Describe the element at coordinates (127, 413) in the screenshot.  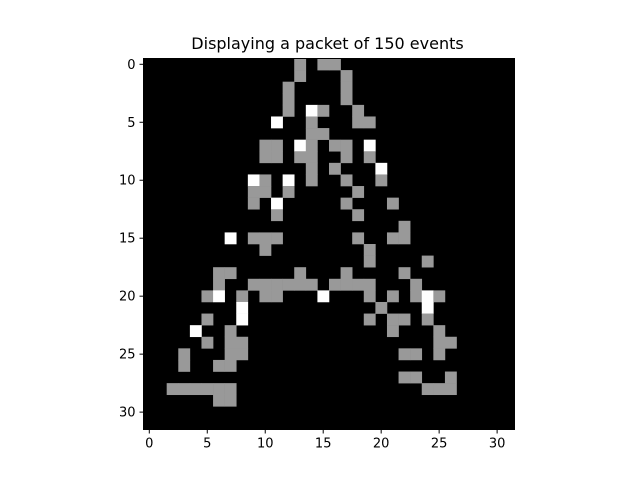
I see `y-tick-label: 30` at that location.